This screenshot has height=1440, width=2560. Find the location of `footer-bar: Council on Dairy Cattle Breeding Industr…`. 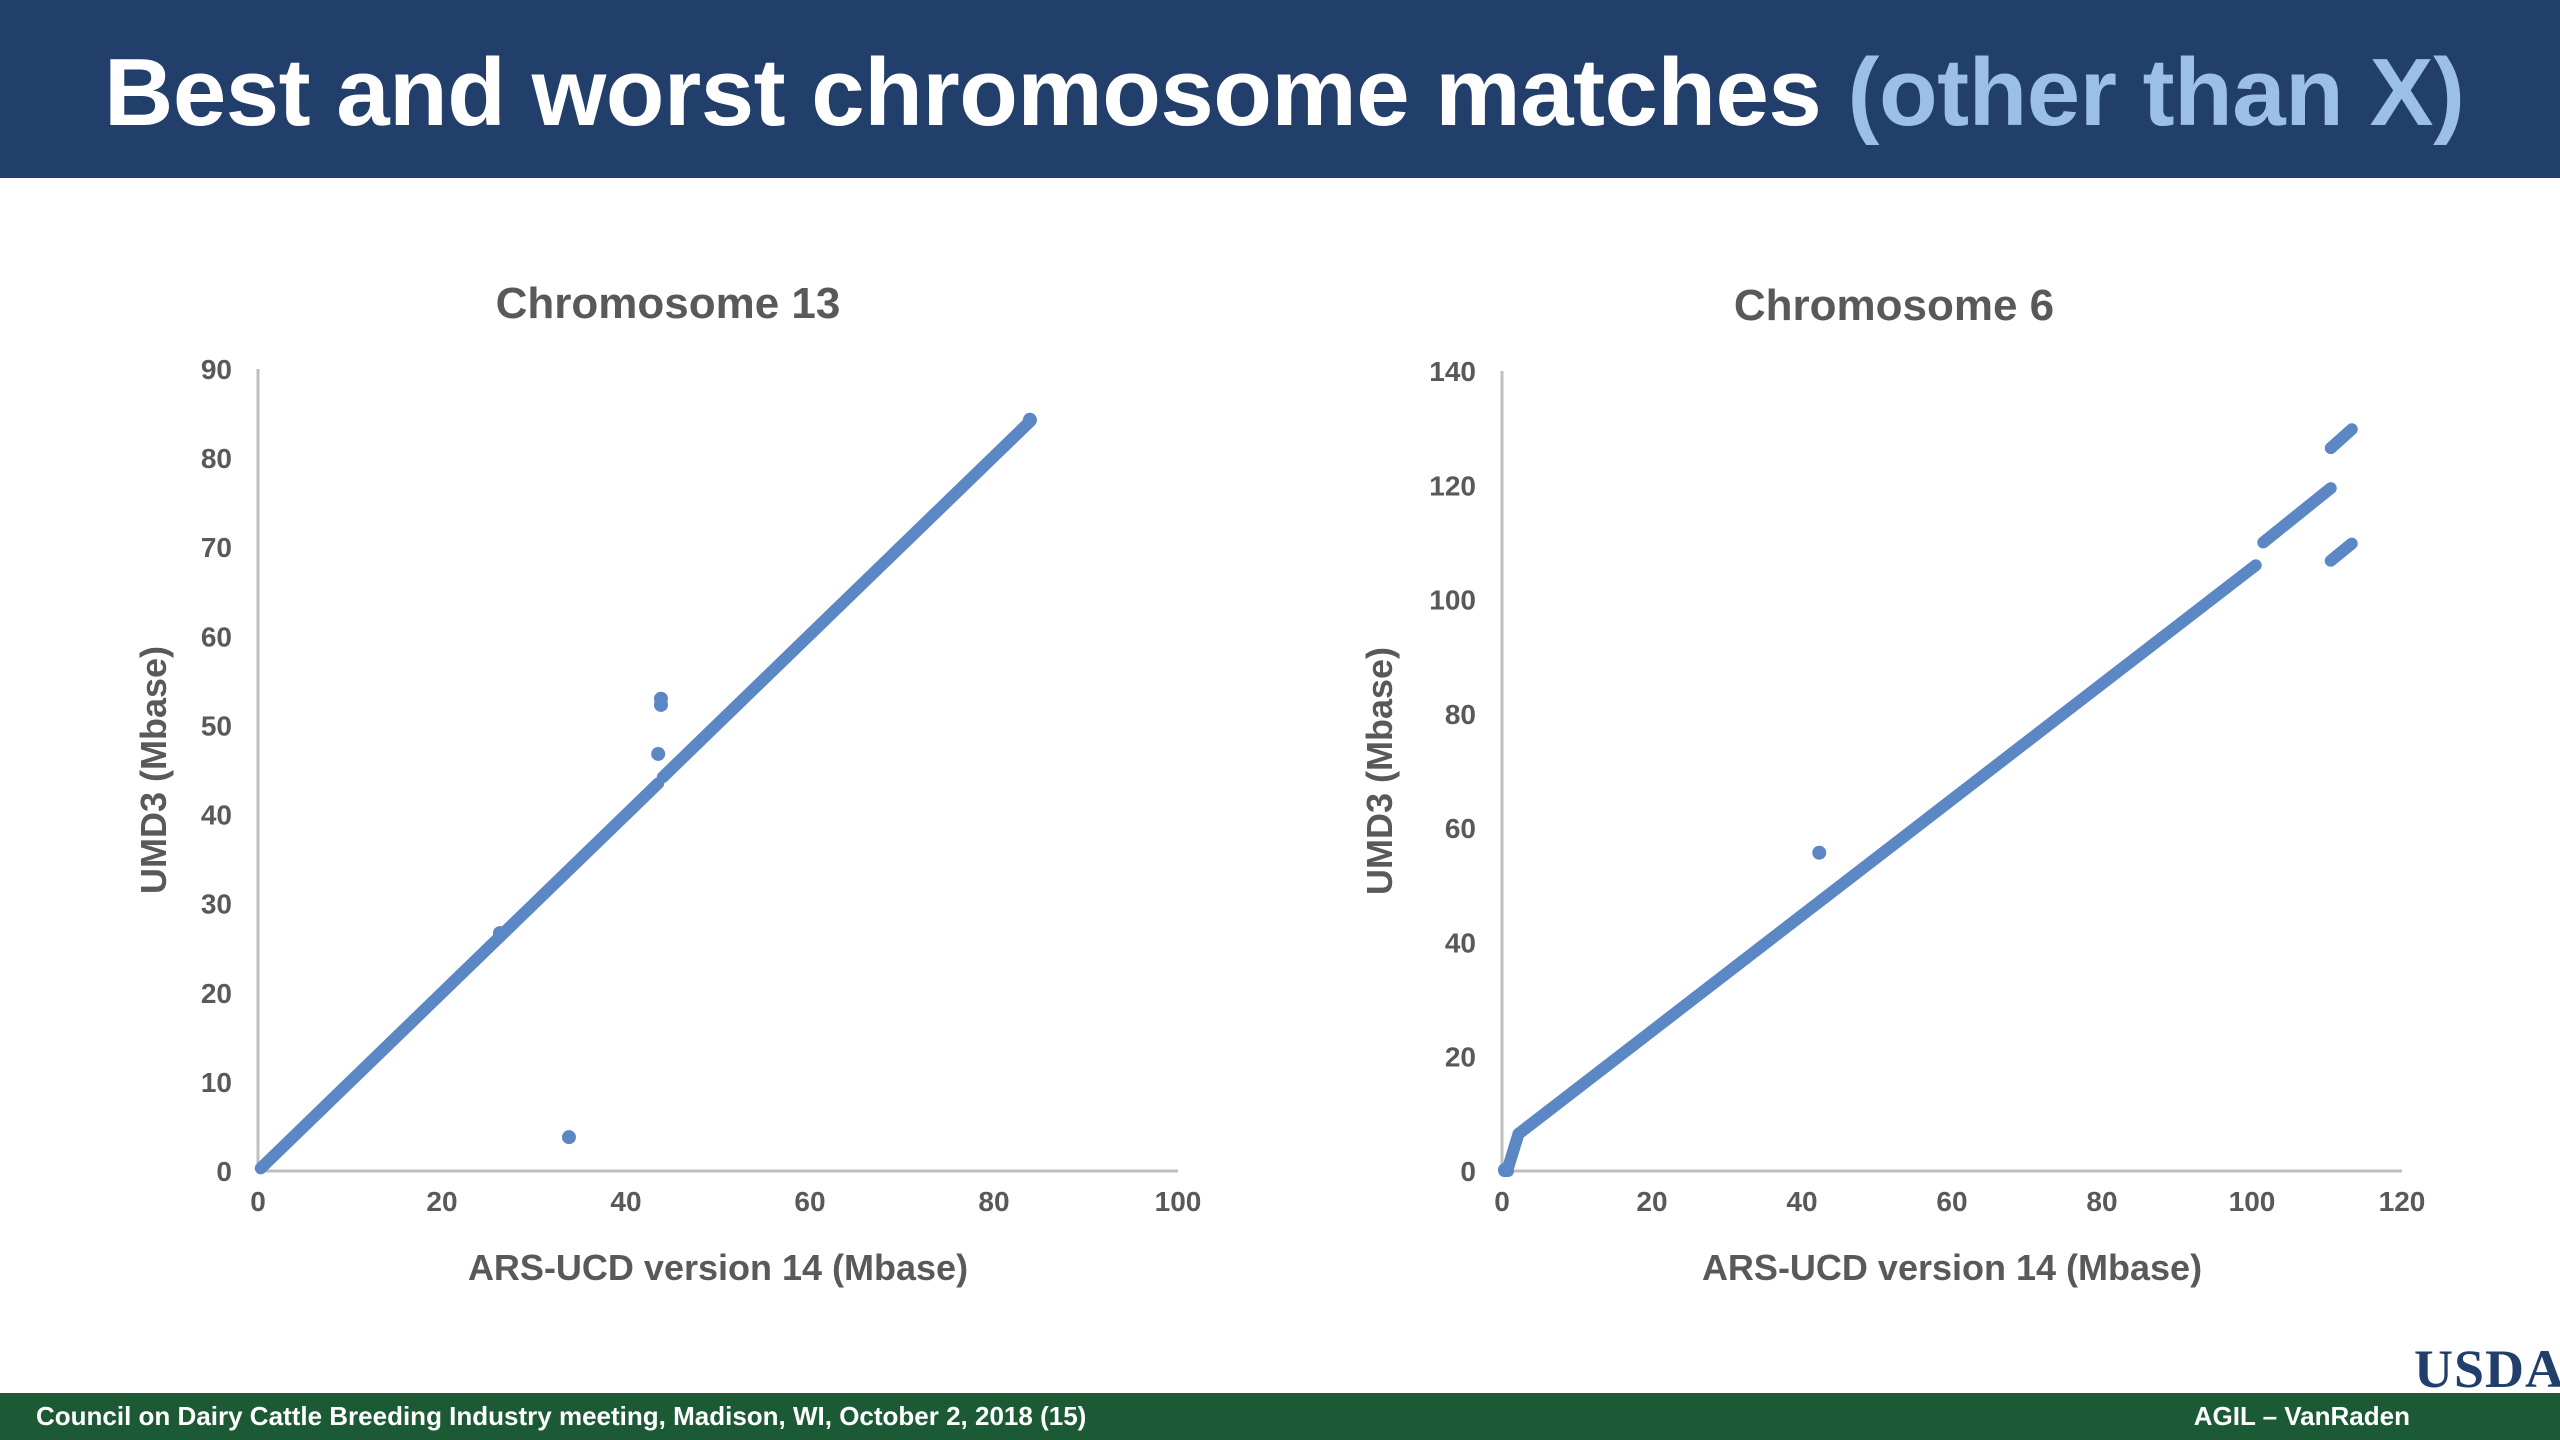

footer-bar: Council on Dairy Cattle Breeding Industr… is located at coordinates (1280, 1416).